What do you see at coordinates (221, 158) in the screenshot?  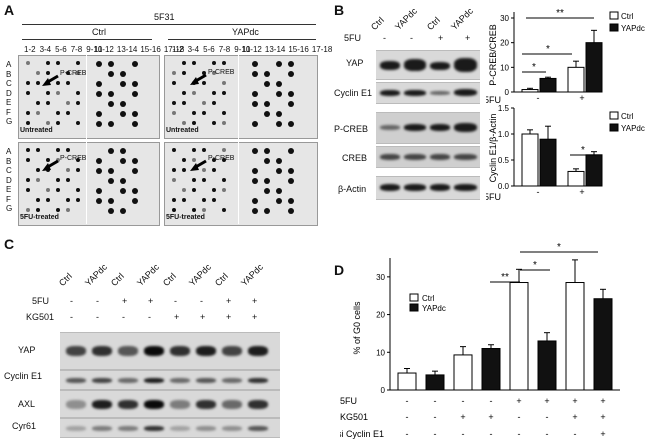 I see `pcreb-label: P-CREB` at bounding box center [221, 158].